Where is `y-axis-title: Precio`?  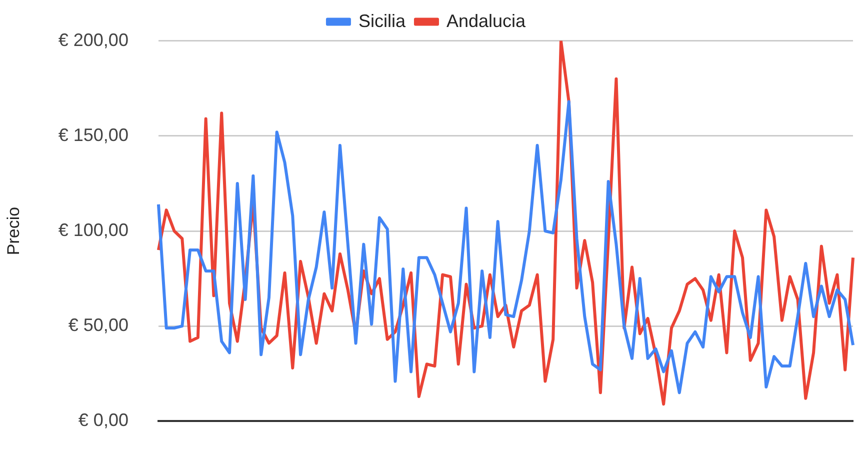
y-axis-title: Precio is located at coordinates (13, 231).